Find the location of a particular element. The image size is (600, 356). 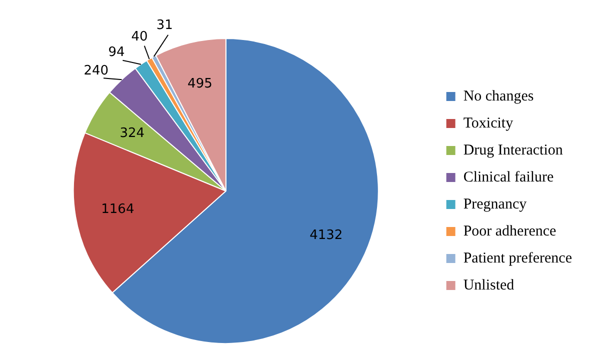

data-label: 1164 is located at coordinates (117, 209).